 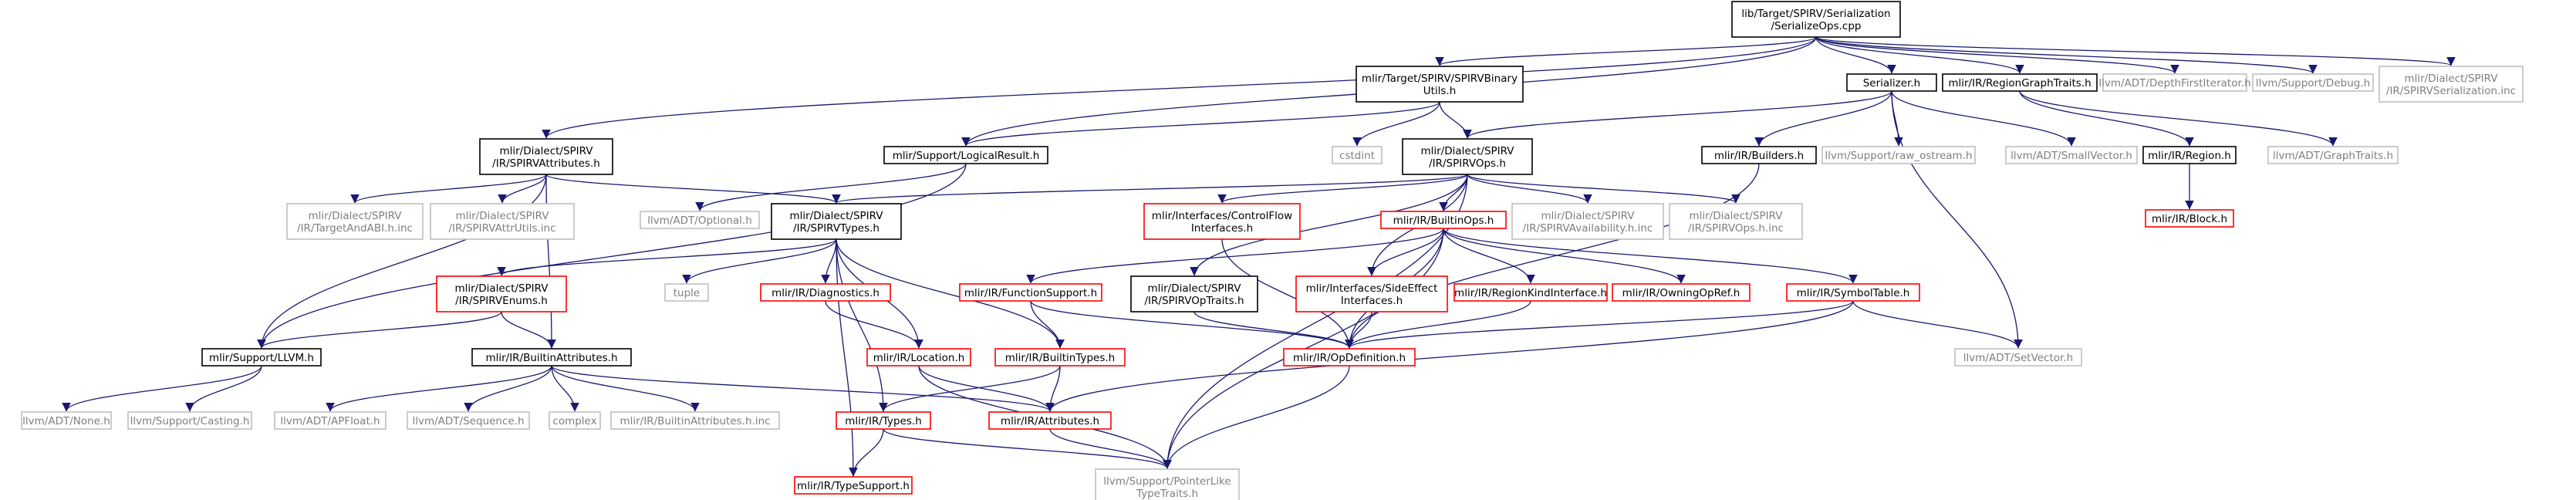 I want to click on edge-spirvtypes-to-builtintypes, so click(x=951, y=293).